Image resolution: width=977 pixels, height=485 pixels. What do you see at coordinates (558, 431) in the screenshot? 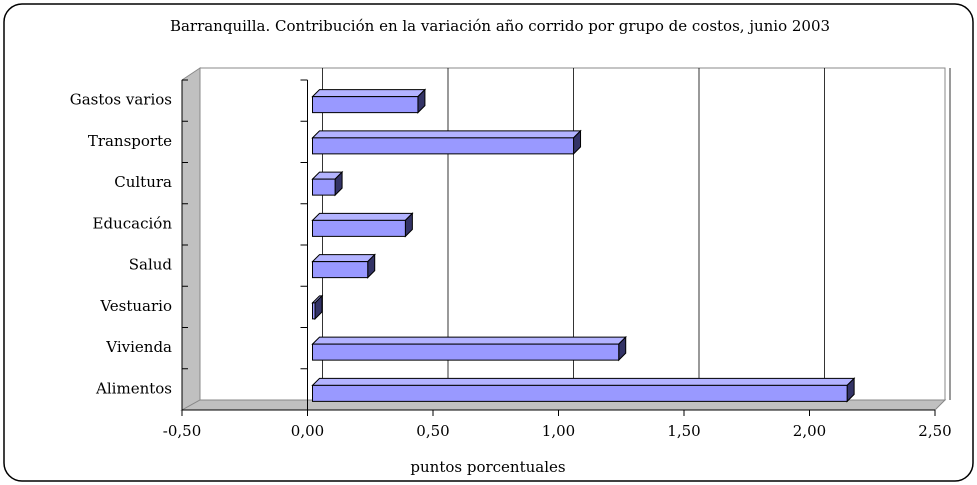
I see `x-tick-label: 1,00` at bounding box center [558, 431].